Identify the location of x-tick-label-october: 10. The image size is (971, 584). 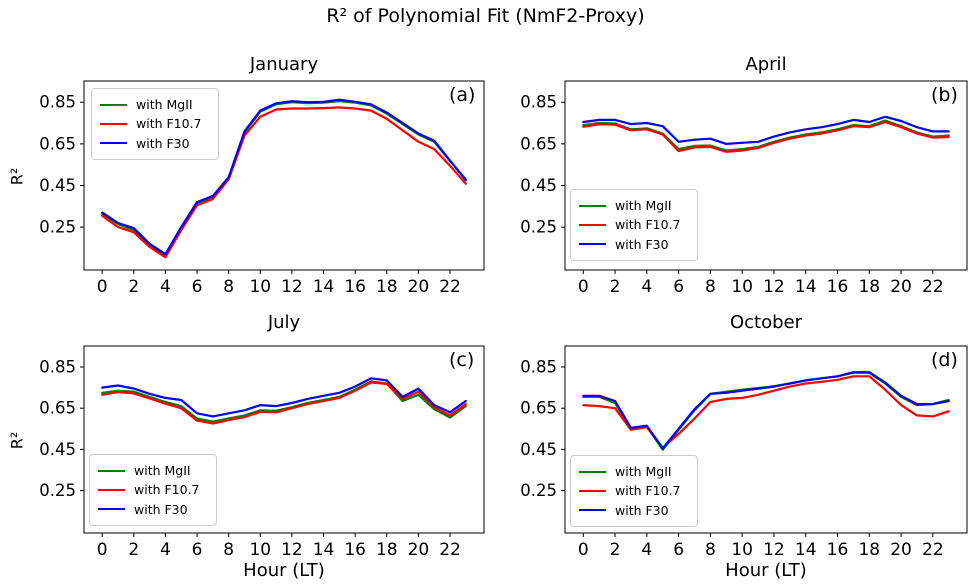
(742, 550).